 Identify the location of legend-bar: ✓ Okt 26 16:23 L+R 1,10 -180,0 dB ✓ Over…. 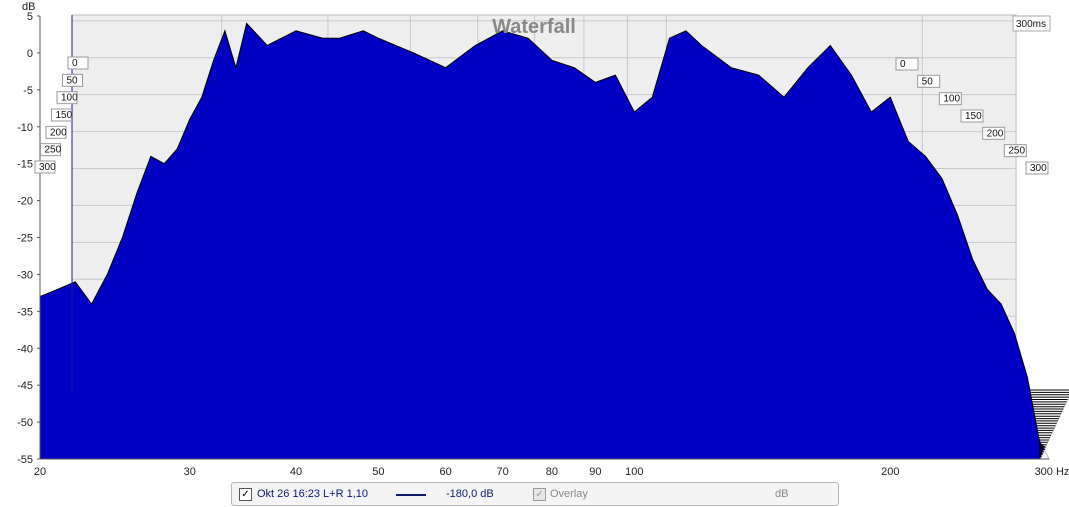
(535, 494).